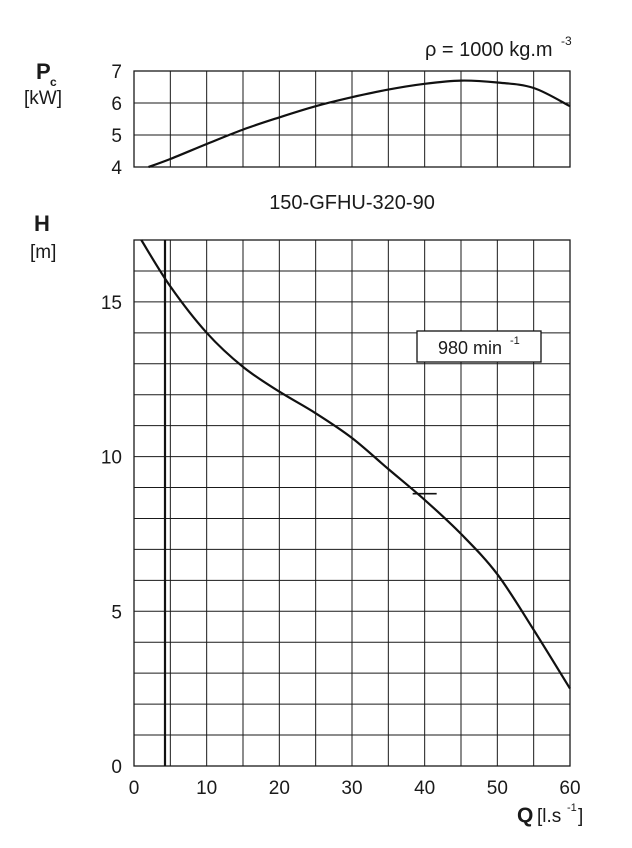 This screenshot has height=848, width=632. Describe the element at coordinates (352, 203) in the screenshot. I see `pump-model-title: 150-GFHU-320-90` at that location.